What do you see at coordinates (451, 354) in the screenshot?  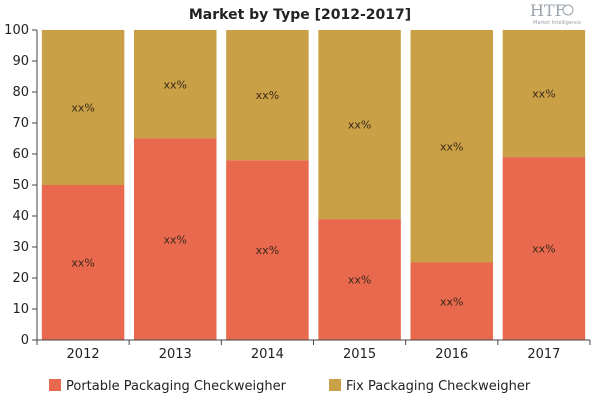 I see `x-tick-label: 2016` at bounding box center [451, 354].